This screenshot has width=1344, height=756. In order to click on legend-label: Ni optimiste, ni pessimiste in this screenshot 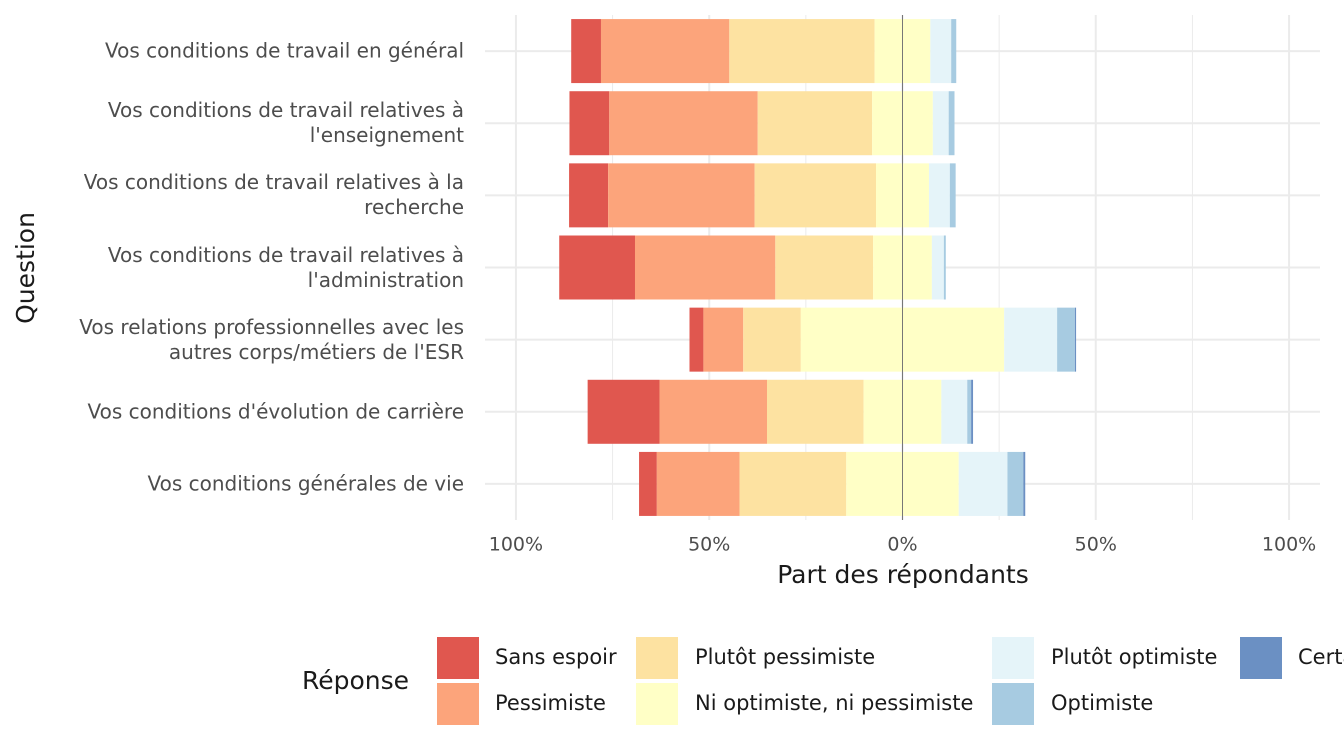, I will do `click(834, 703)`.